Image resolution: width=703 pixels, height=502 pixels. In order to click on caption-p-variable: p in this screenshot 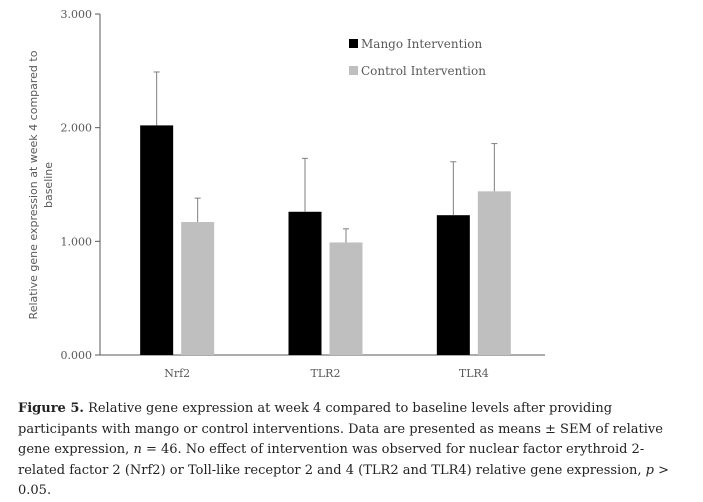, I will do `click(649, 470)`.